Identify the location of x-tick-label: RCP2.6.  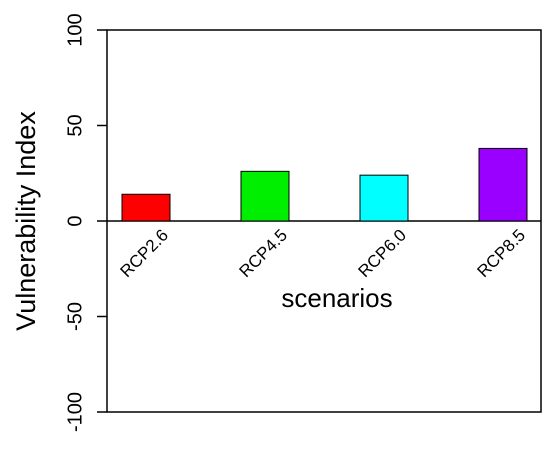
(144, 254).